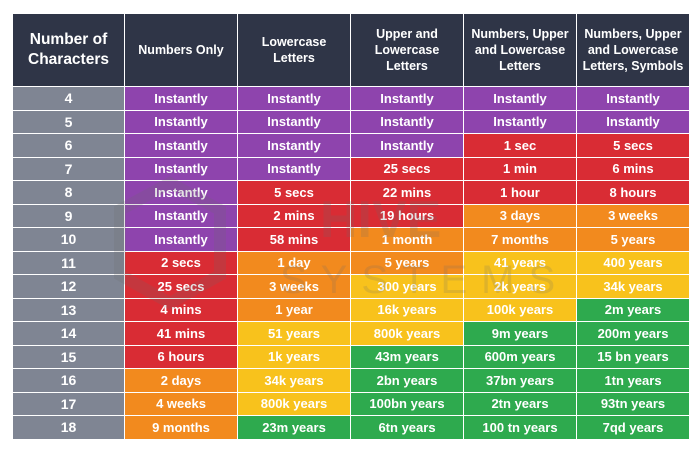 Image resolution: width=700 pixels, height=451 pixels. Describe the element at coordinates (520, 262) in the screenshot. I see `crack-time-cell: 41 years` at that location.